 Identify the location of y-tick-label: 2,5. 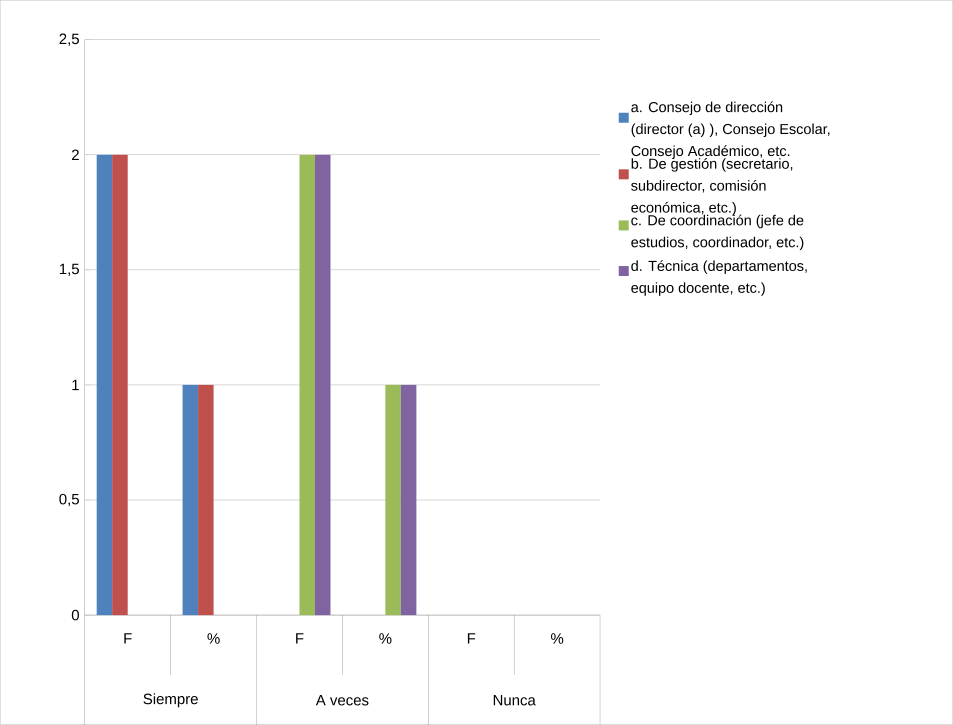
(69, 39).